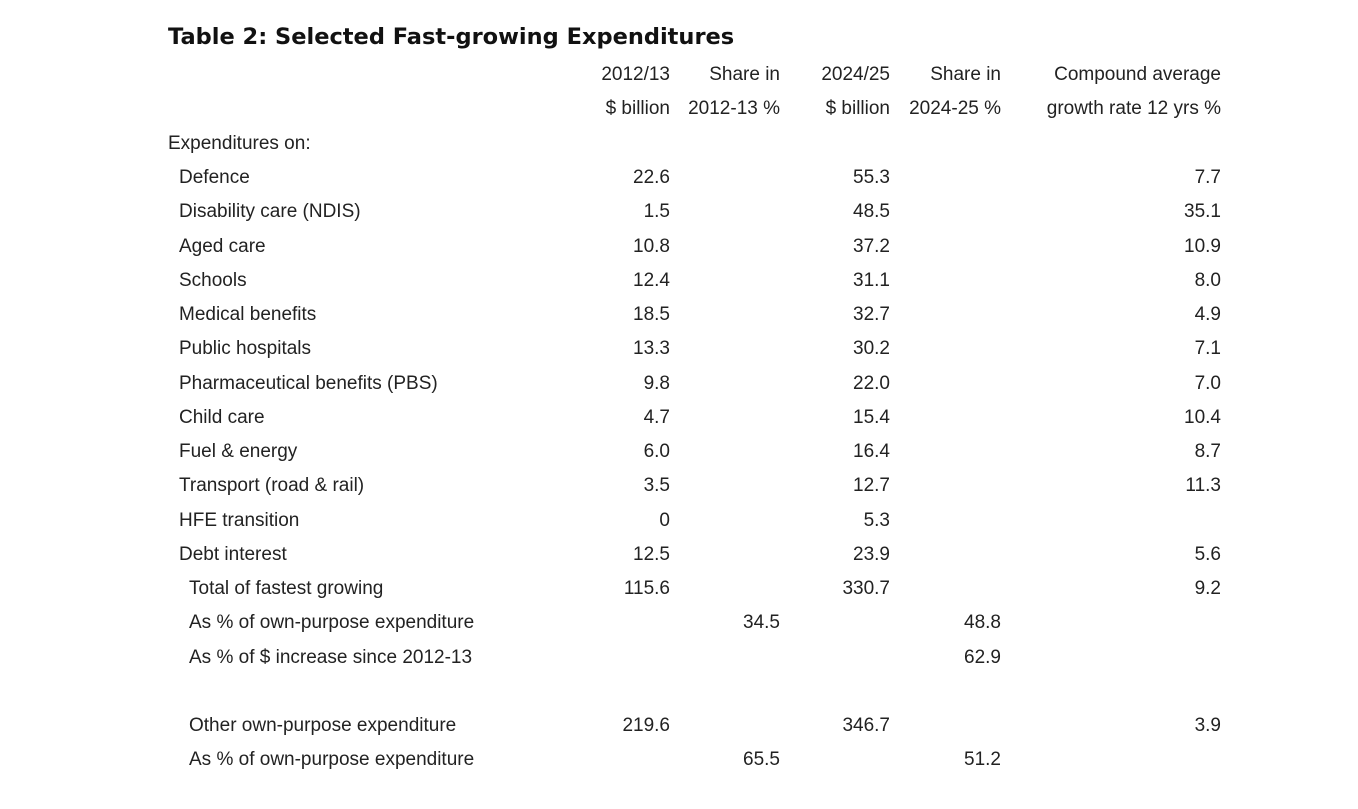 This screenshot has width=1358, height=809. I want to click on column-header-2012-value: 2012/13, so click(635, 74).